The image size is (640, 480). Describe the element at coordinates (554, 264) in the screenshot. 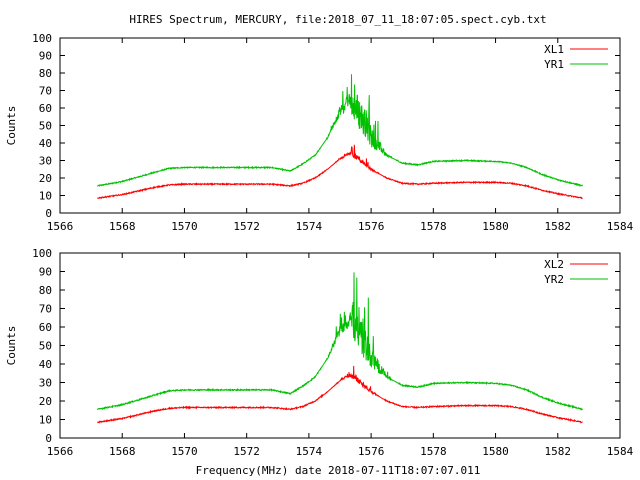

I see `legend-label-xl2: XL2` at that location.